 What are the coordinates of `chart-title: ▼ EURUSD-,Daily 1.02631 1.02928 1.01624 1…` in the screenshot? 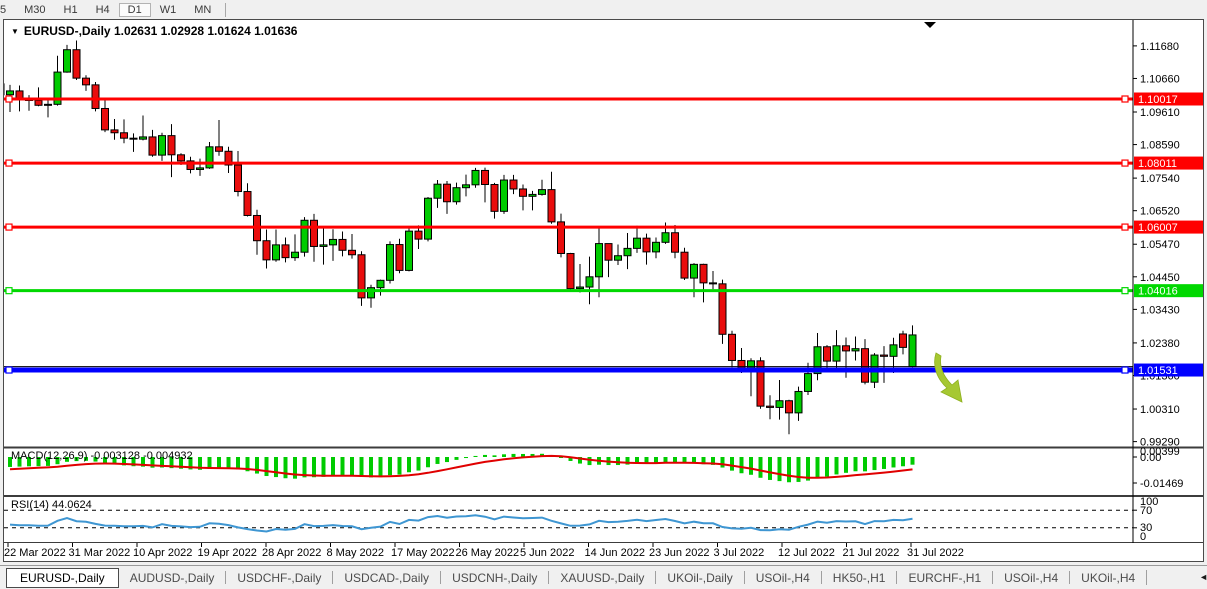 It's located at (154, 31).